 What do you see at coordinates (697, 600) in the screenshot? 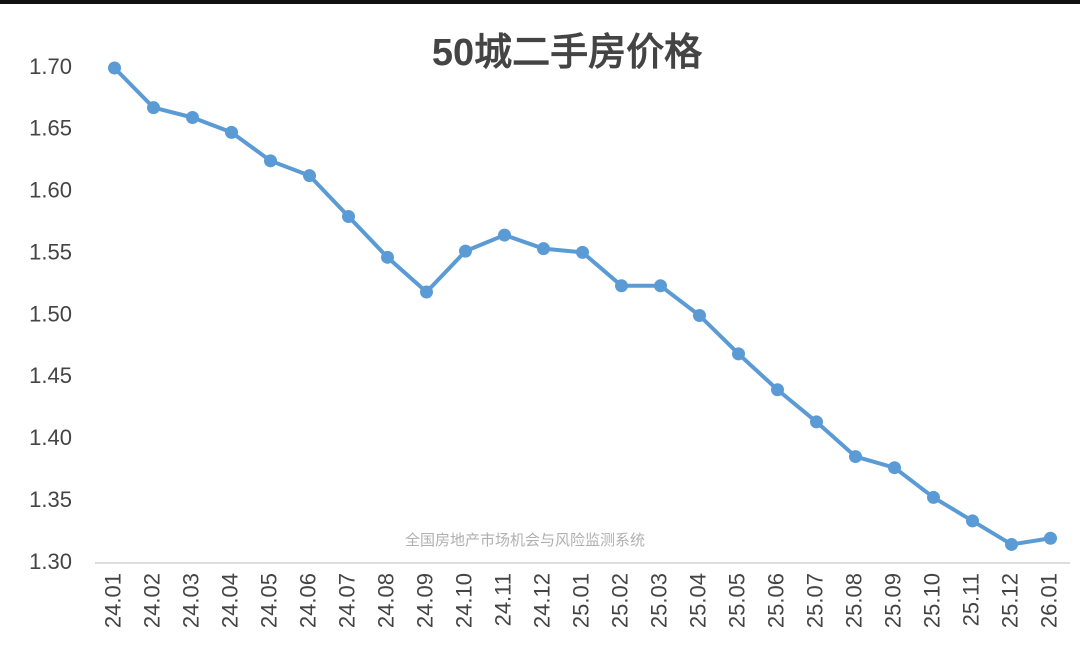
I see `x-tick-label: 25.04` at bounding box center [697, 600].